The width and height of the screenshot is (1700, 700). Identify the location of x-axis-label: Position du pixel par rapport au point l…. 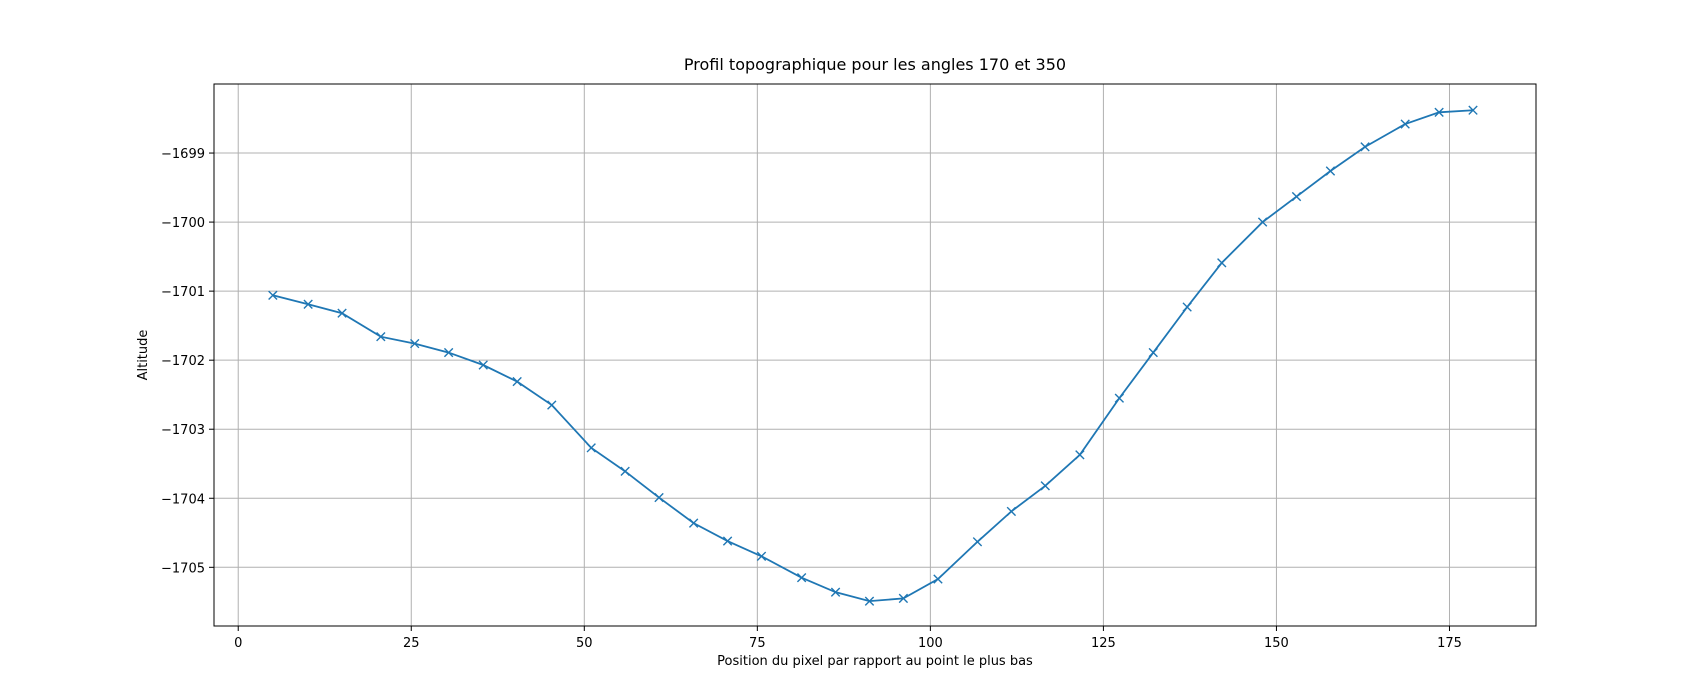
(875, 661).